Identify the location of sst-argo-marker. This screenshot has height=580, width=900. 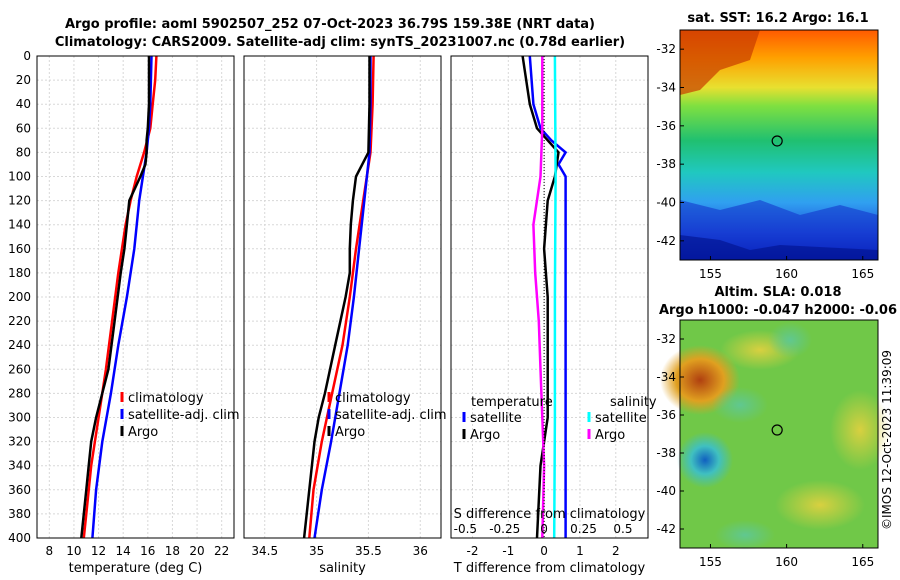
(777, 141).